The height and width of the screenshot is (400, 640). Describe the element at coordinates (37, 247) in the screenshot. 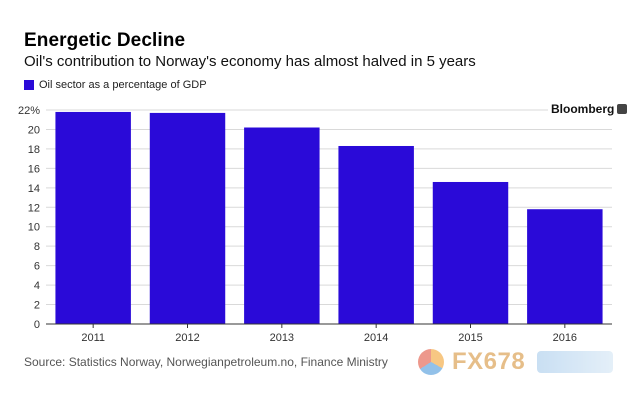

I see `y-tick-label: 8` at that location.